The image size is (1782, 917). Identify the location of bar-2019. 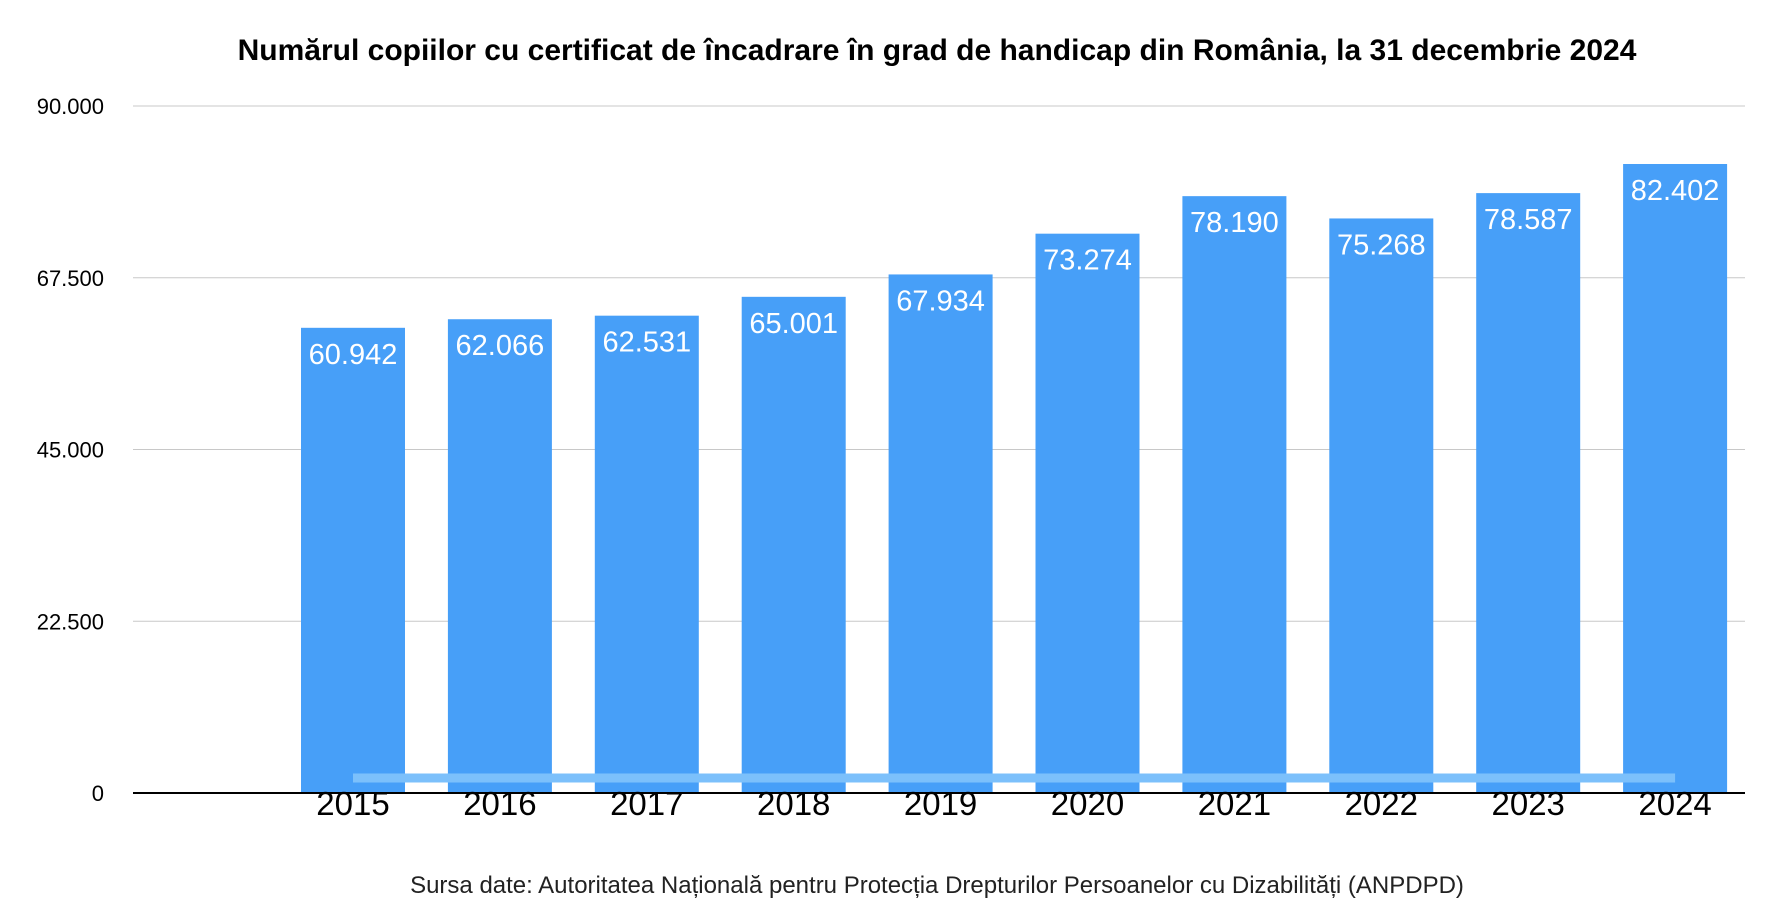
(940, 533).